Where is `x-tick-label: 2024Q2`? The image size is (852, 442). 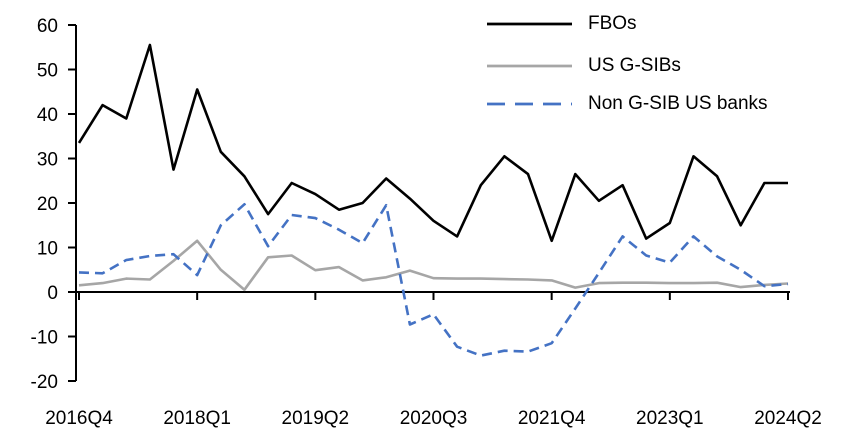 x-tick-label: 2024Q2 is located at coordinates (788, 418).